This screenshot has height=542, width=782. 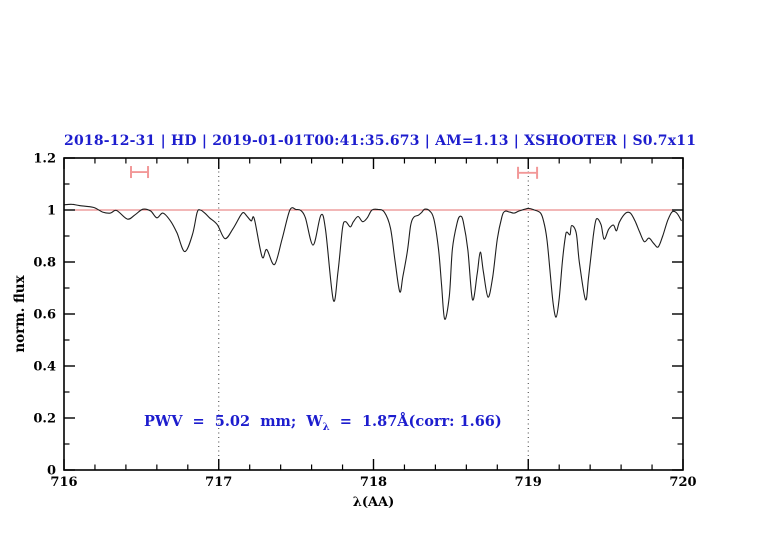 What do you see at coordinates (51, 211) in the screenshot?
I see `y-tick-label: 1` at bounding box center [51, 211].